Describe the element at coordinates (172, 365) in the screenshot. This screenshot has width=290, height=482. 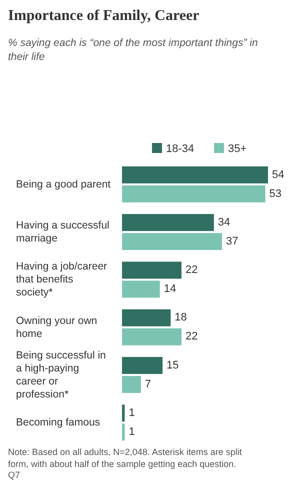
I see `data-label: 15` at that location.